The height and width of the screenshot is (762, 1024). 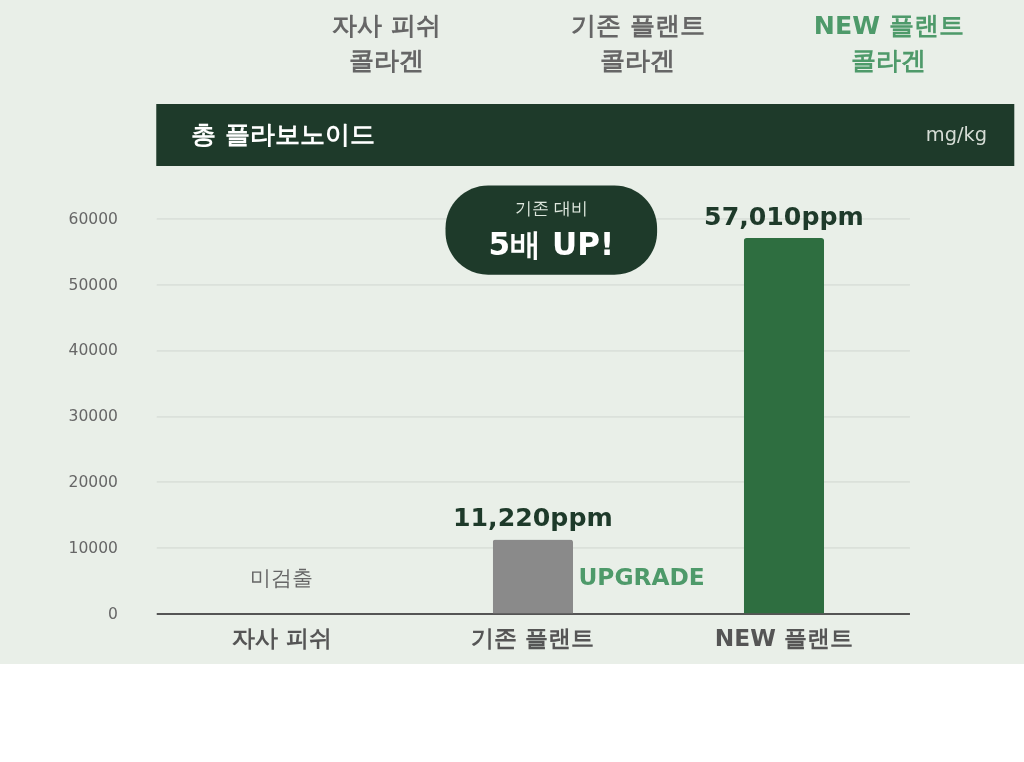 What do you see at coordinates (784, 216) in the screenshot?
I see `data-label: 57,010ppm` at bounding box center [784, 216].